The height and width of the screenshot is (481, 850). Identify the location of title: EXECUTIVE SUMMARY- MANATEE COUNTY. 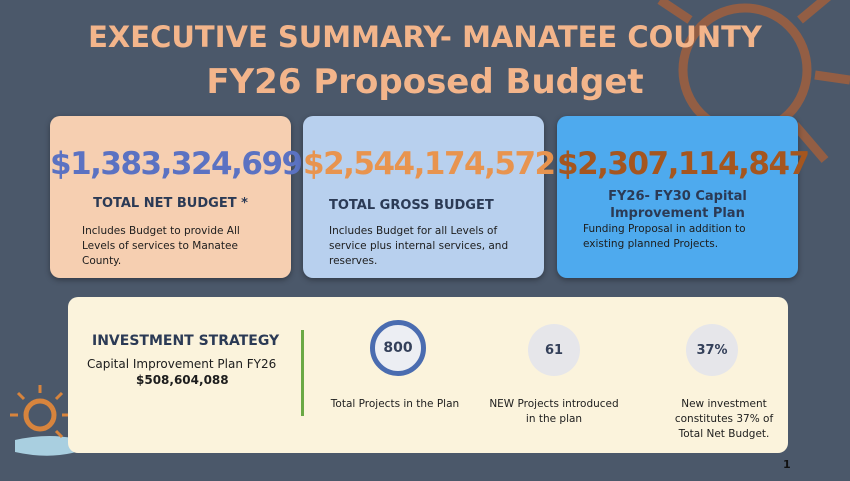
(425, 37).